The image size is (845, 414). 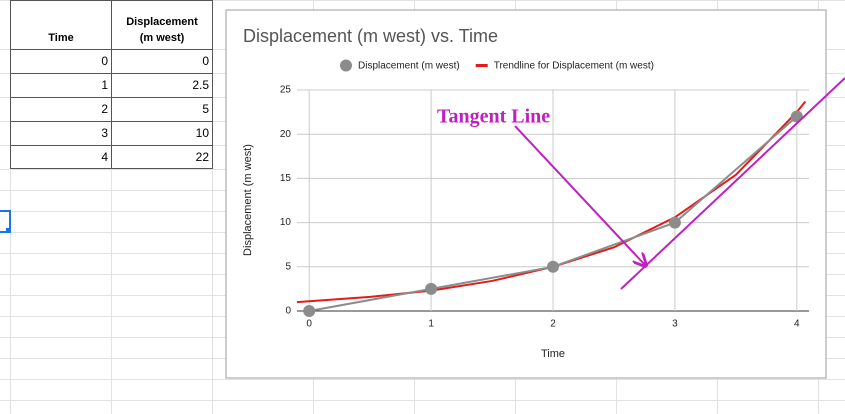 What do you see at coordinates (8, 230) in the screenshot?
I see `selection-handle` at bounding box center [8, 230].